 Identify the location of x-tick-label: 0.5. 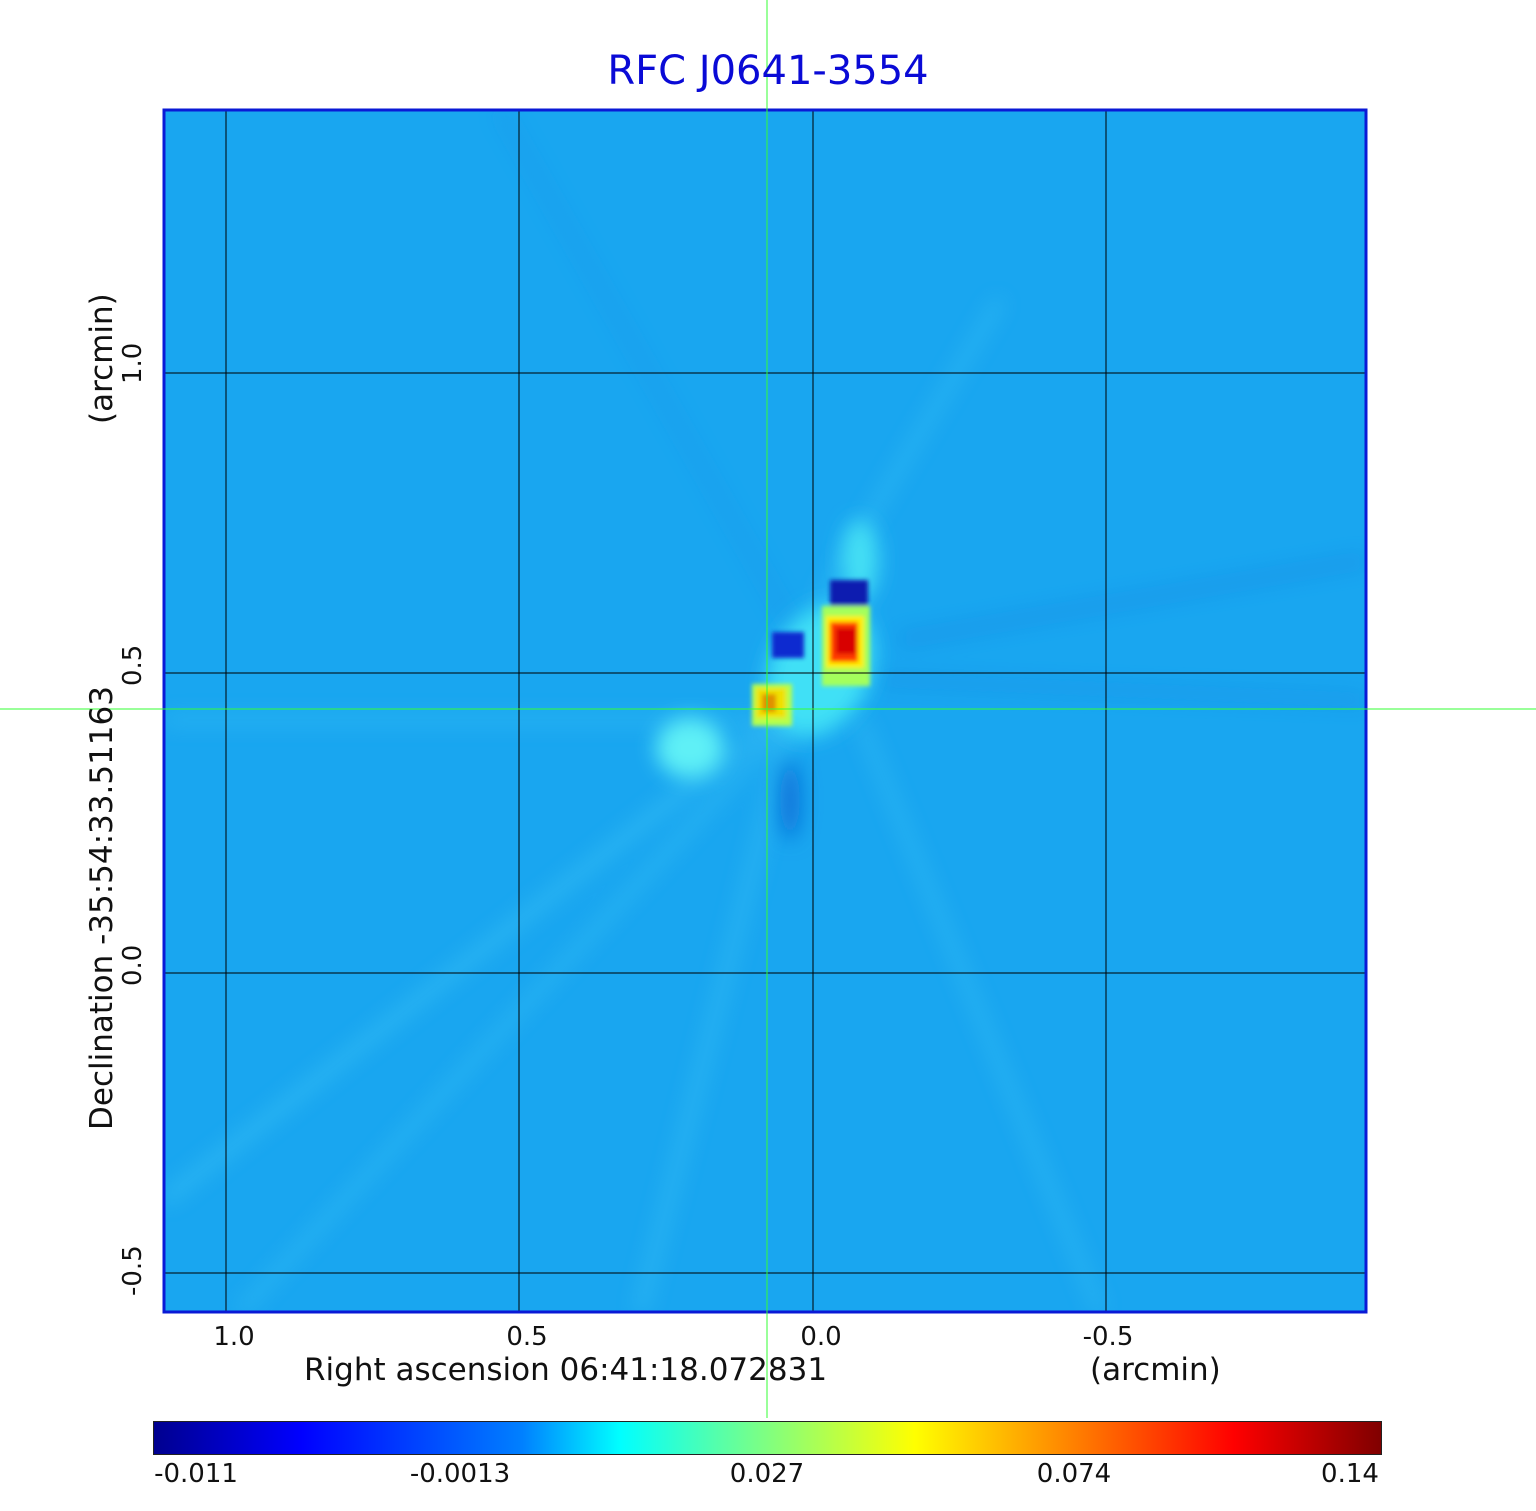
(527, 1337).